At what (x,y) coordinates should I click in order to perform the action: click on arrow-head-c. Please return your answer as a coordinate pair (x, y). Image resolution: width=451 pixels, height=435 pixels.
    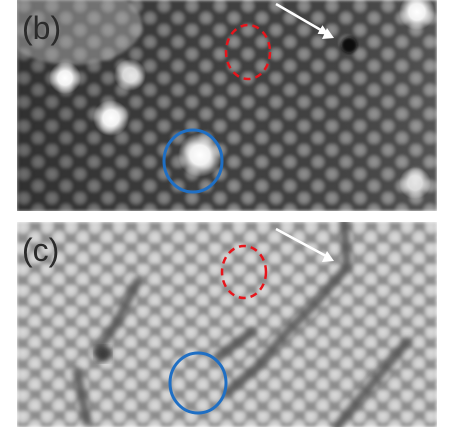
    Looking at the image, I should click on (328, 256).